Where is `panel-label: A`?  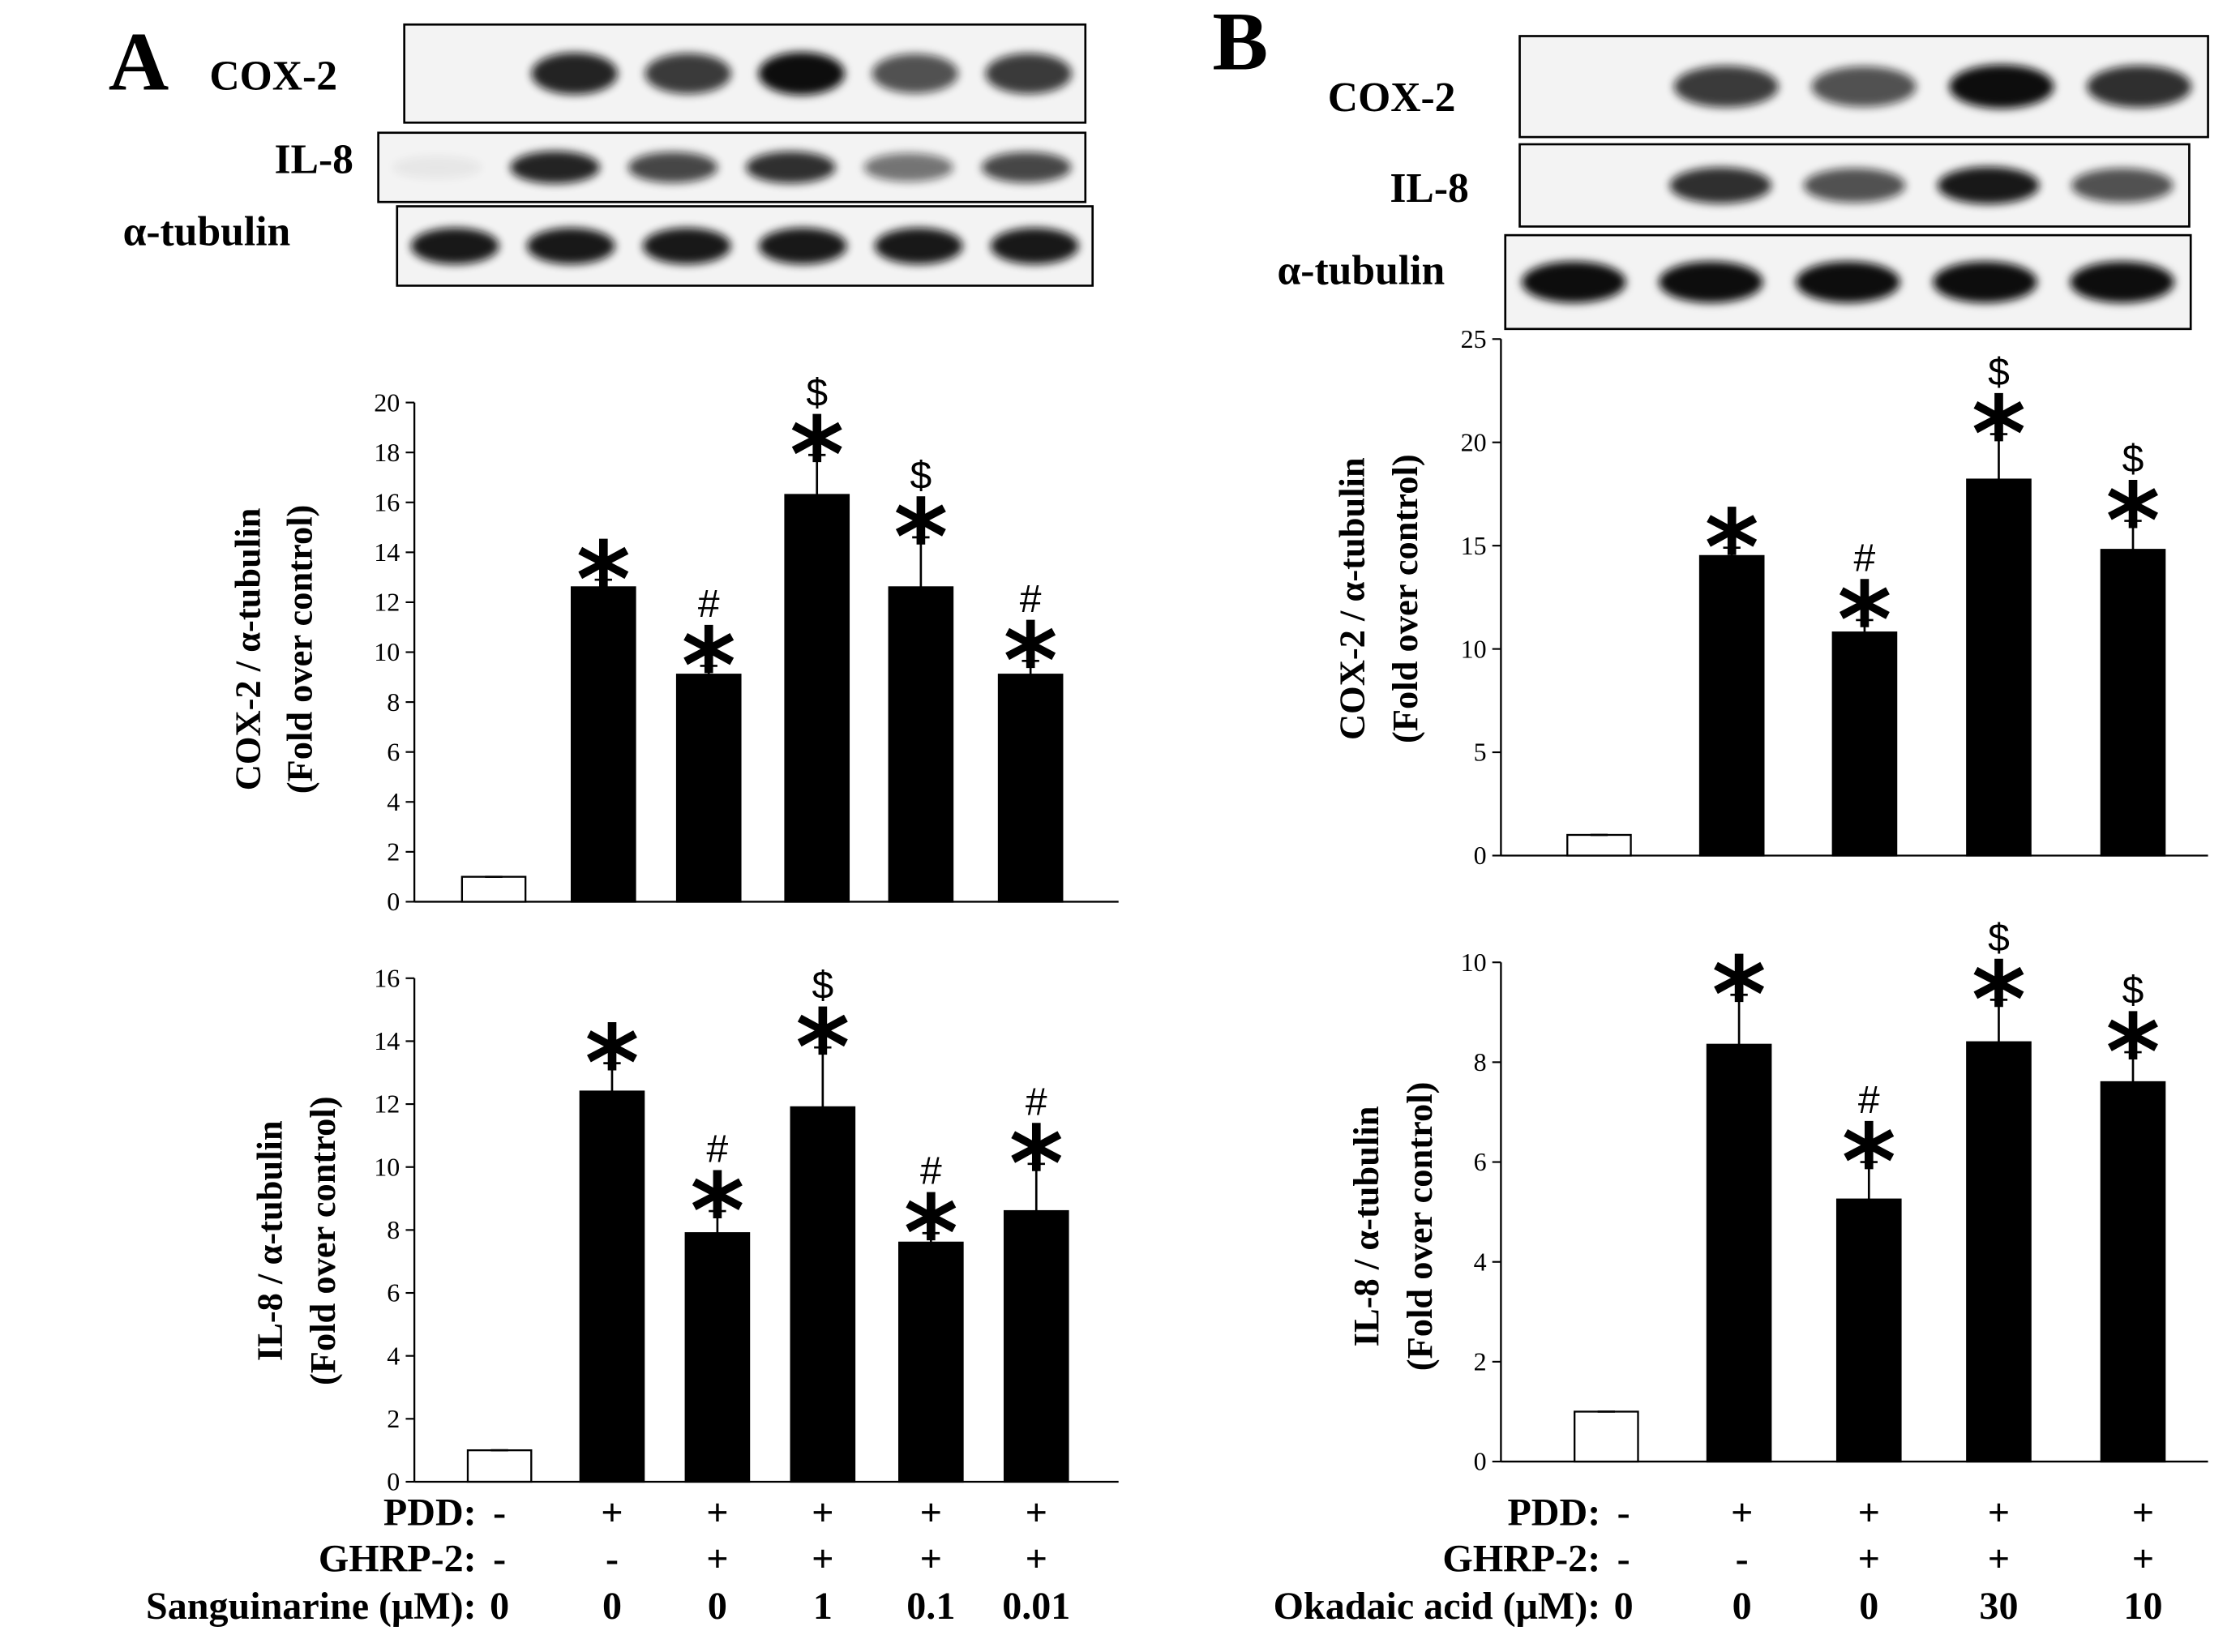
panel-label: A is located at coordinates (139, 62).